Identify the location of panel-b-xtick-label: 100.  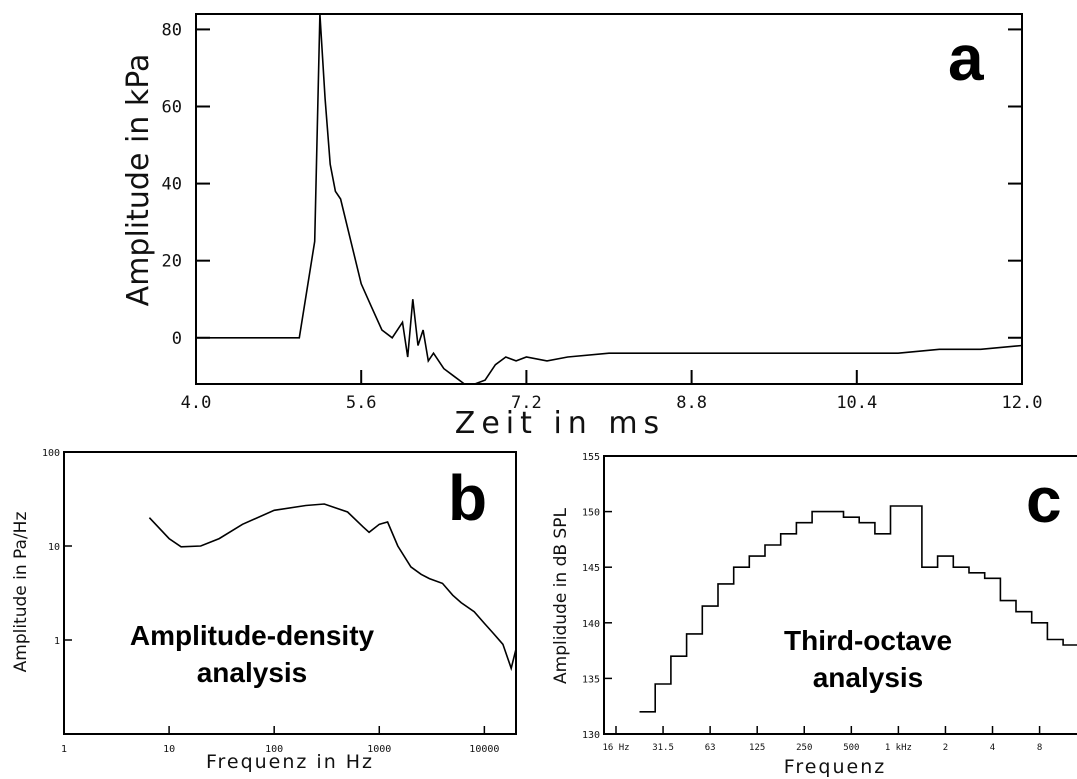
(274, 749).